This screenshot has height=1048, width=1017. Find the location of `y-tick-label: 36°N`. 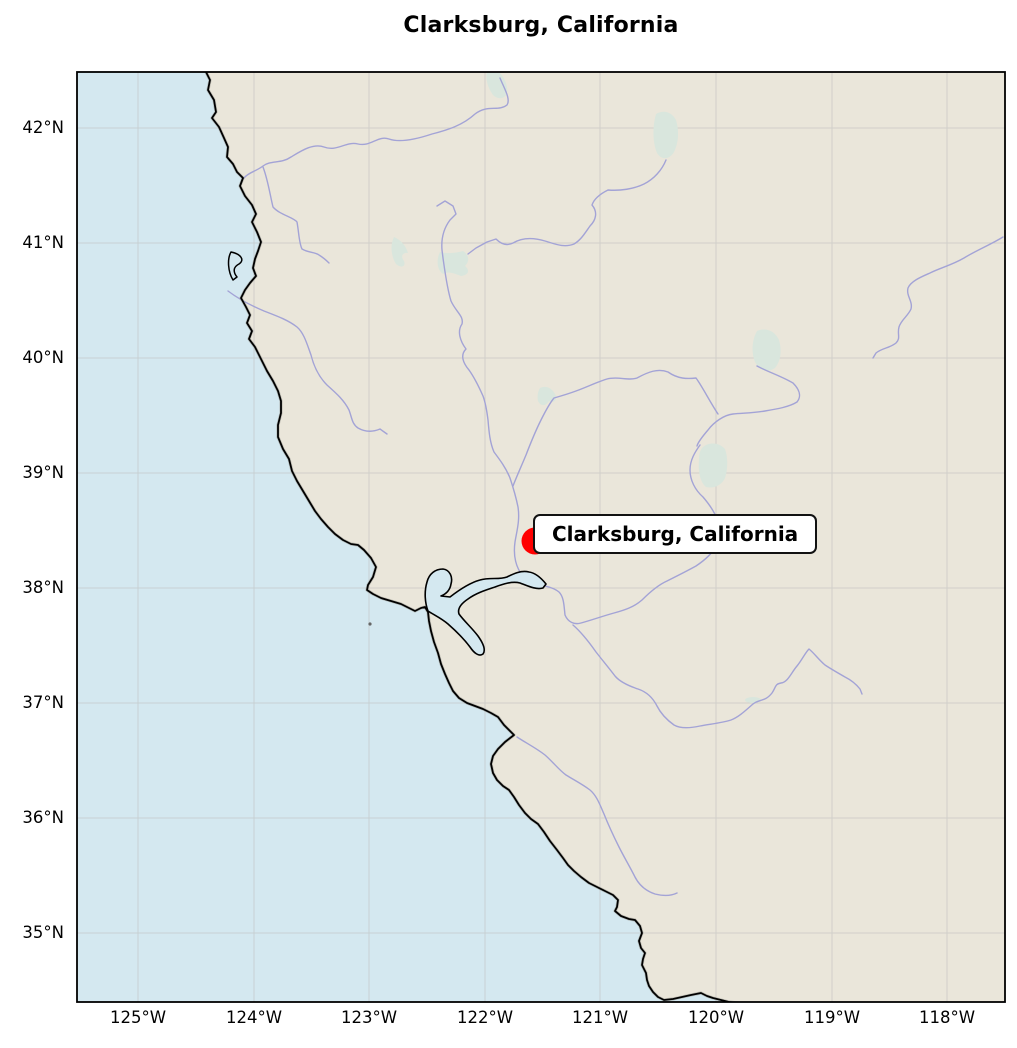

y-tick-label: 36°N is located at coordinates (43, 817).